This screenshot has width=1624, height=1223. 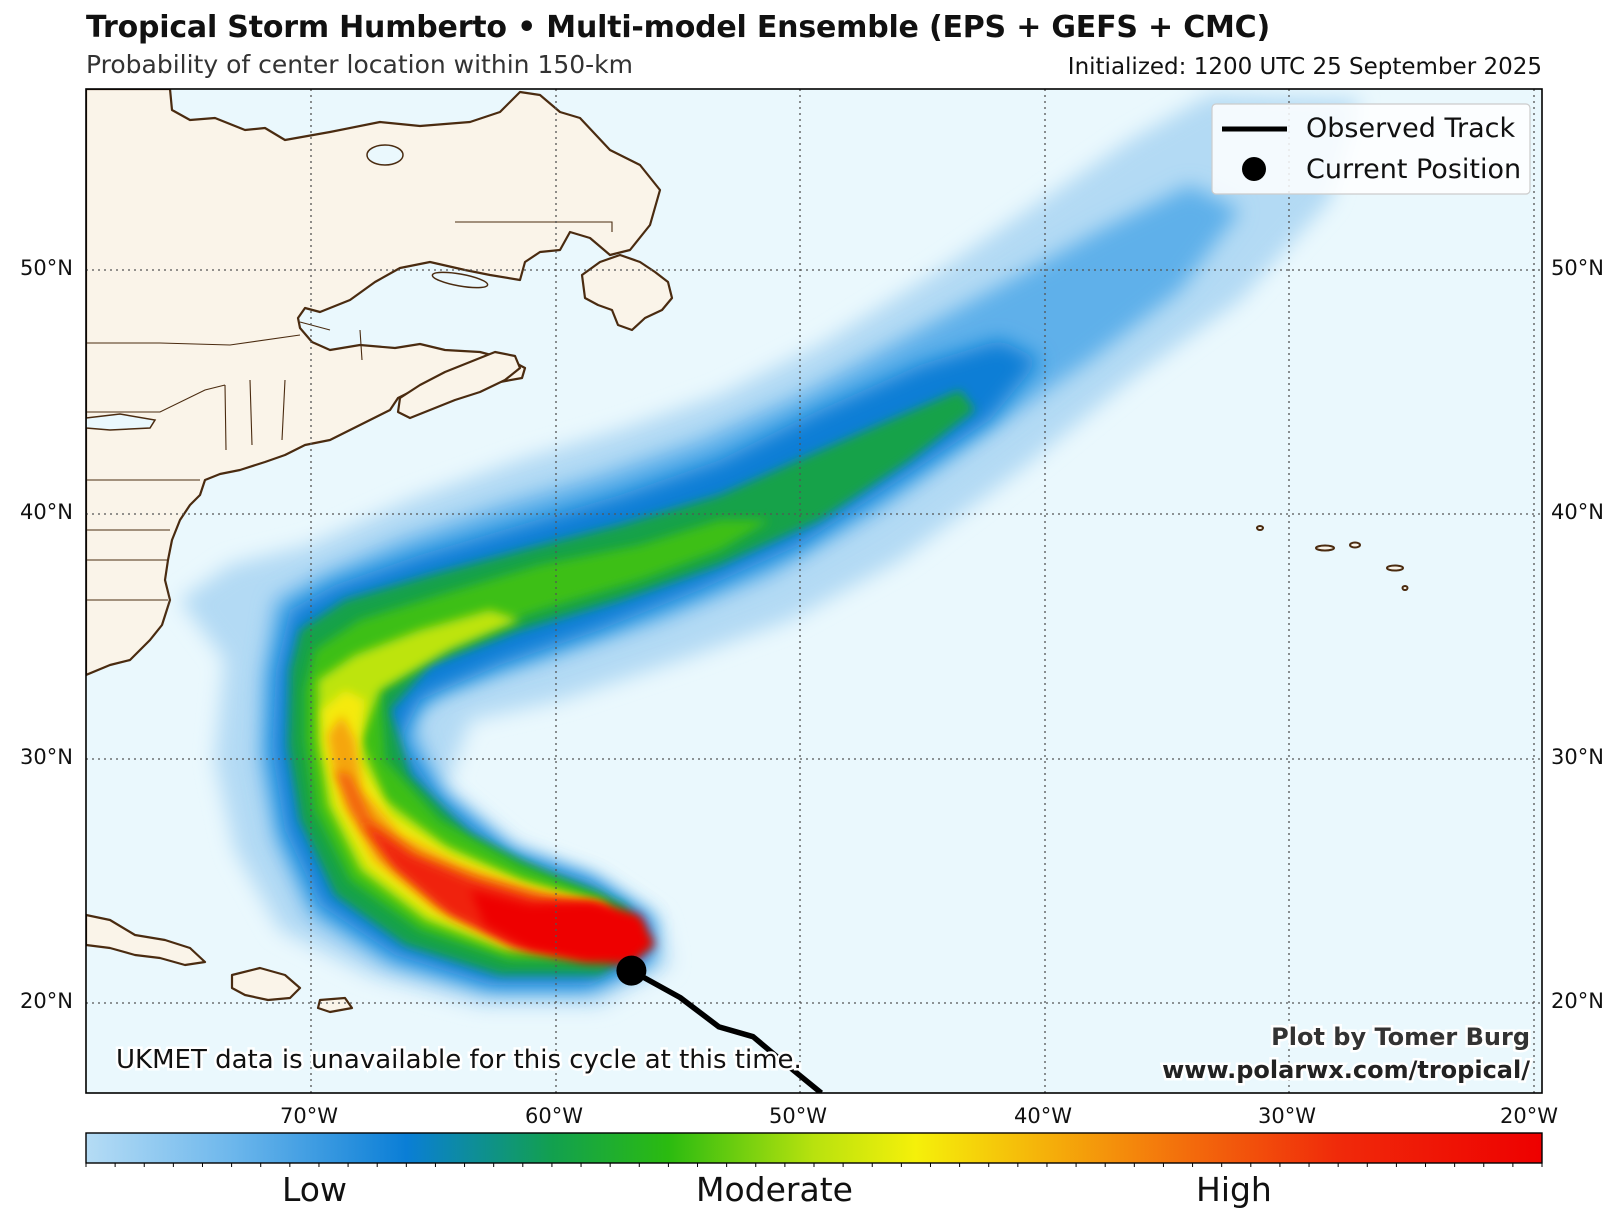 What do you see at coordinates (814, 1165) in the screenshot?
I see `colorbar-ticks` at bounding box center [814, 1165].